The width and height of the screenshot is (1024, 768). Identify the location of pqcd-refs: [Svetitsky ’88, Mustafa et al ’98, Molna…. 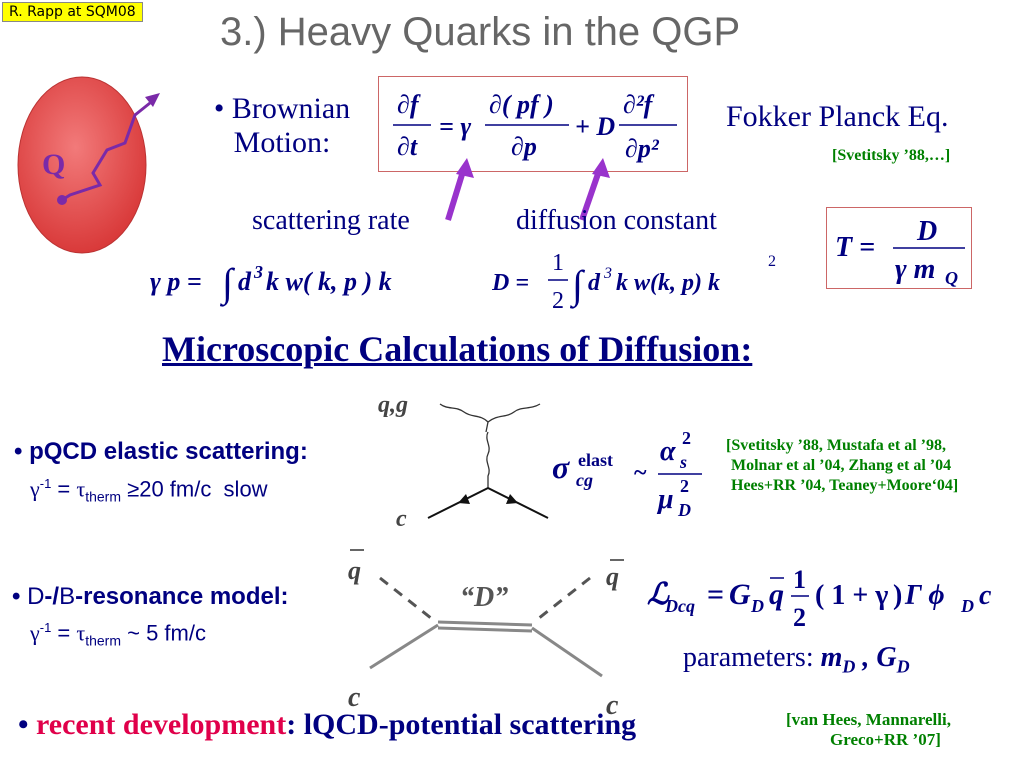
(842, 466).